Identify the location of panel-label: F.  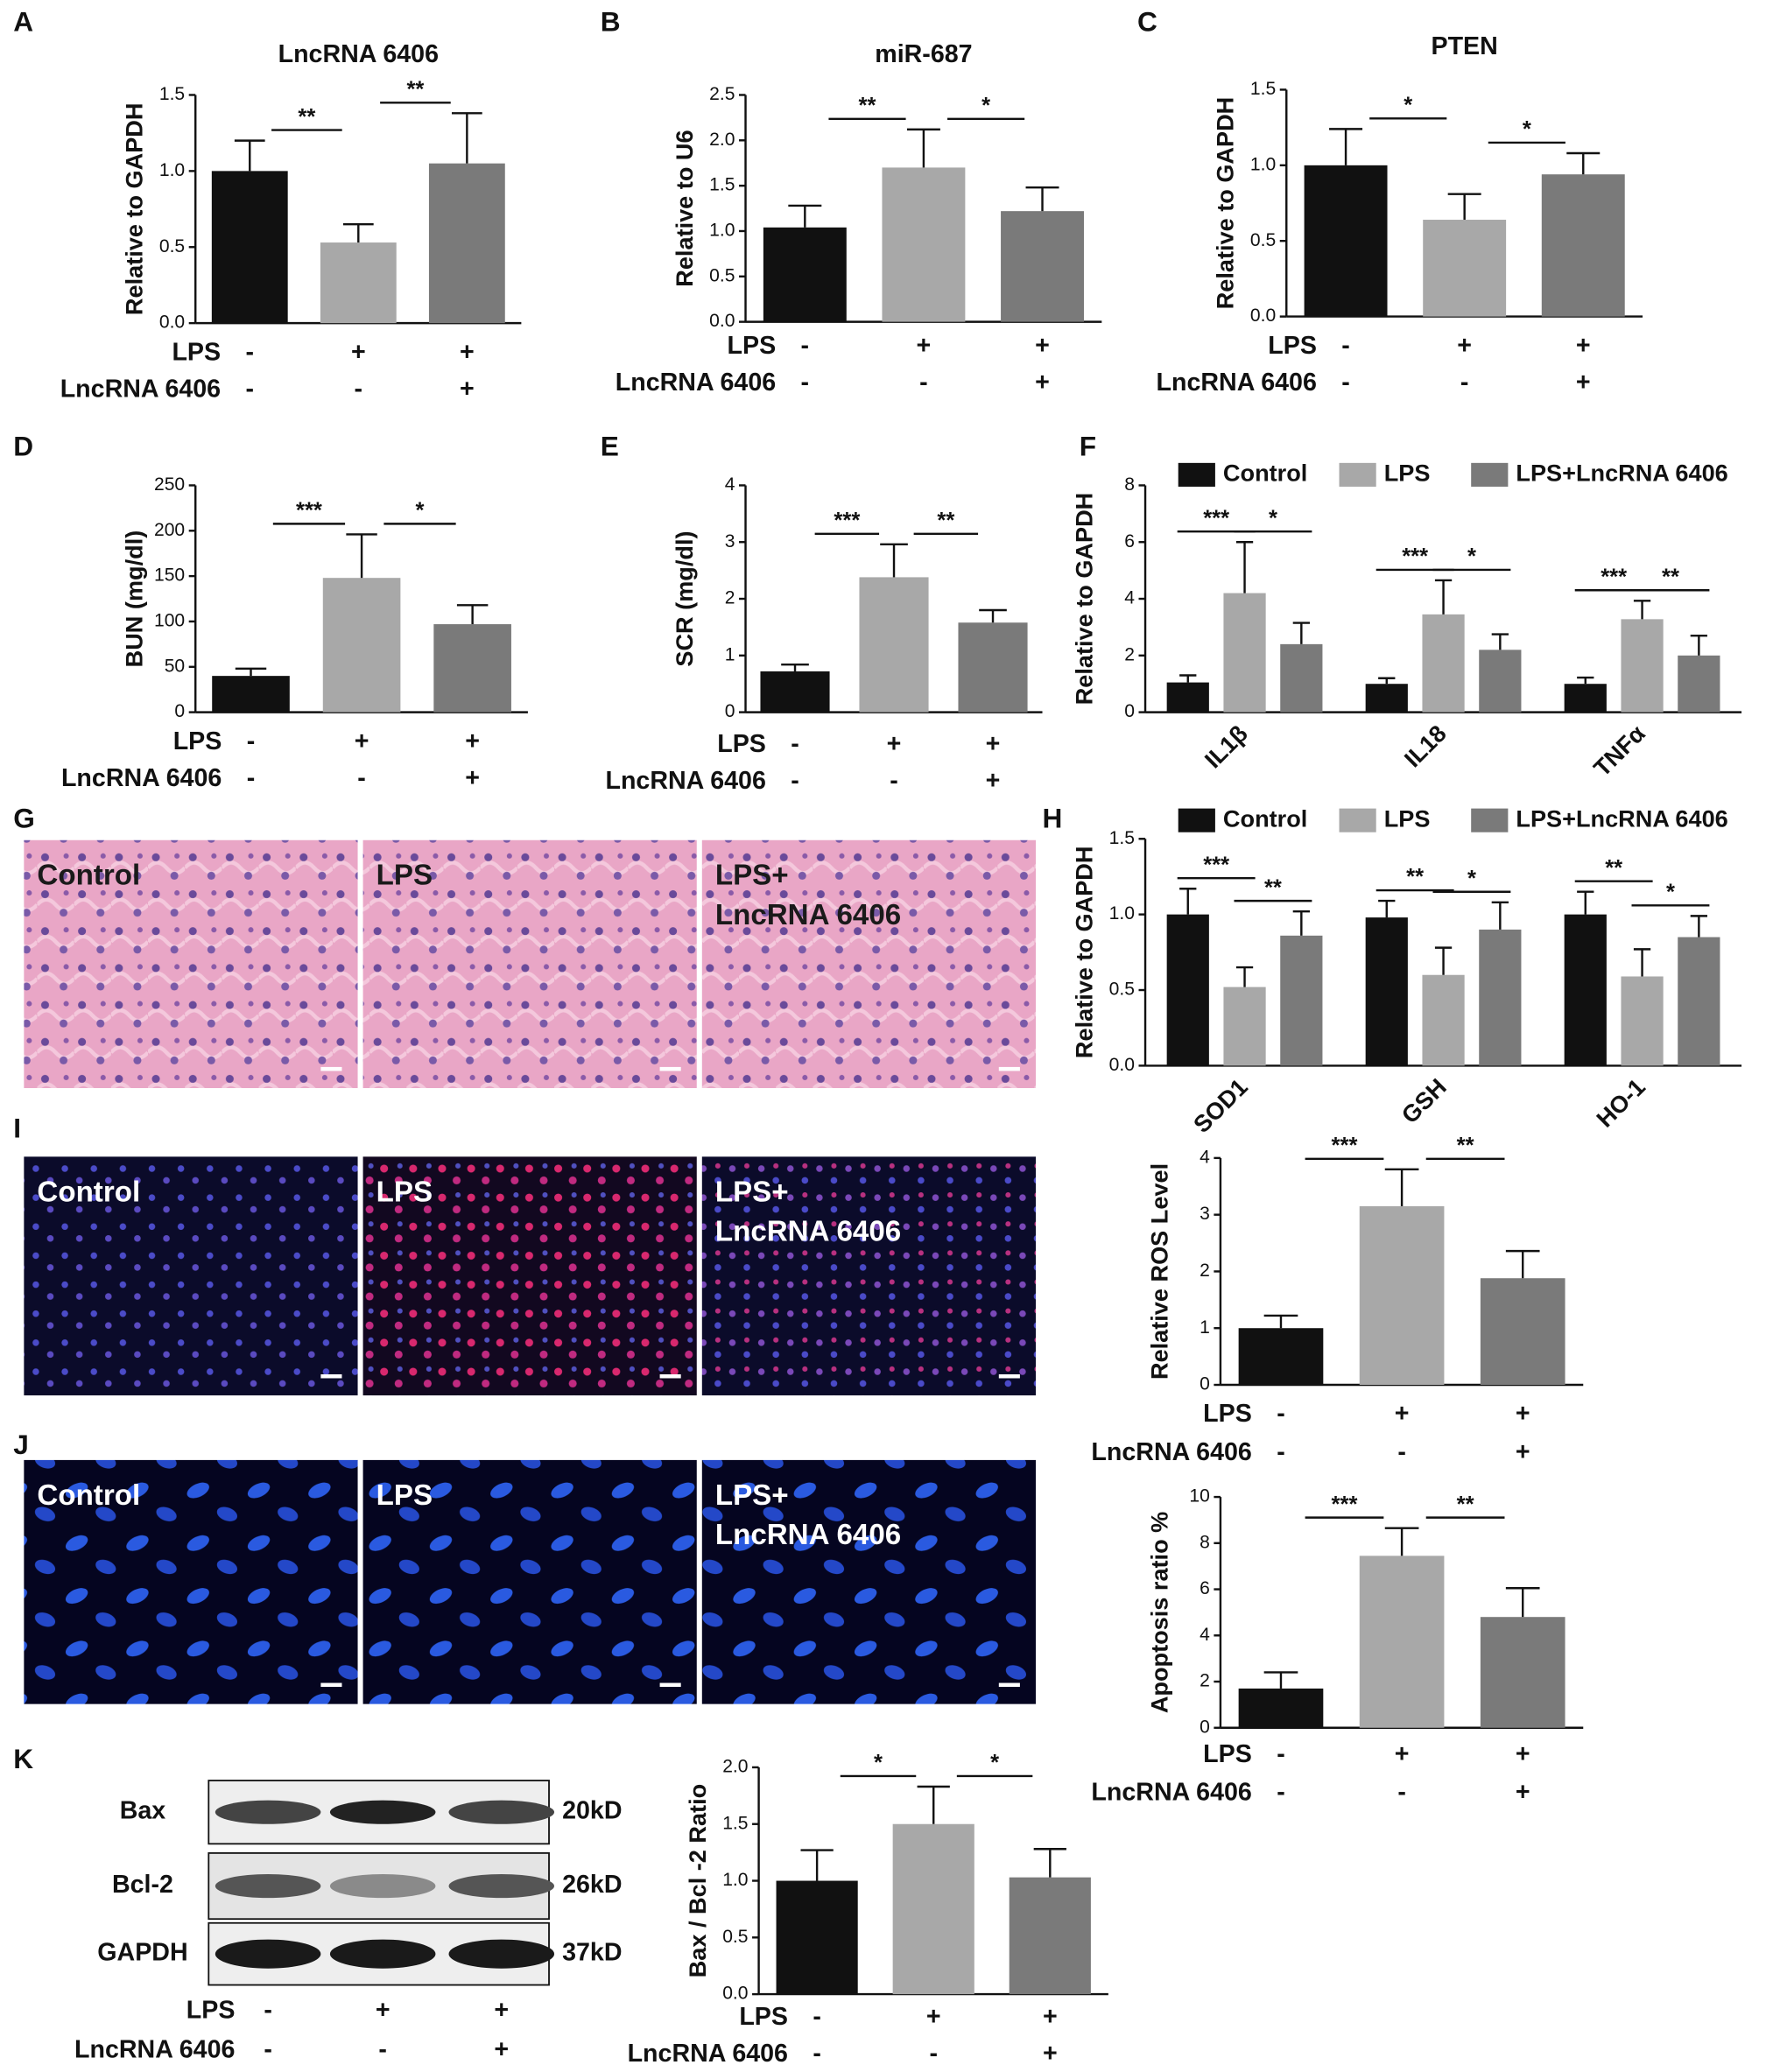
(1088, 447).